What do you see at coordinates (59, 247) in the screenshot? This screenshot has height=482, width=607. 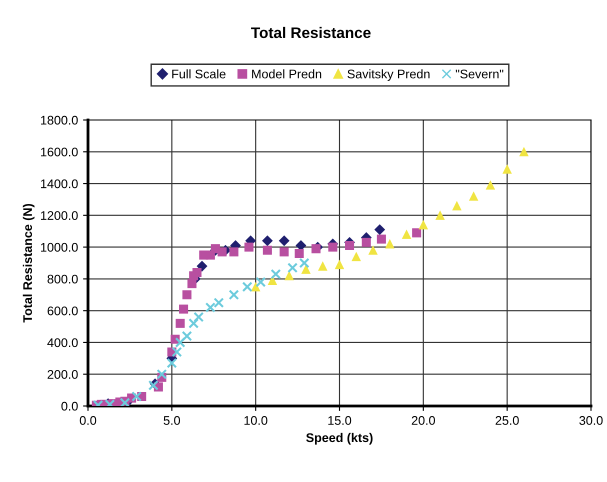 I see `y-tick-label: 1000.0` at bounding box center [59, 247].